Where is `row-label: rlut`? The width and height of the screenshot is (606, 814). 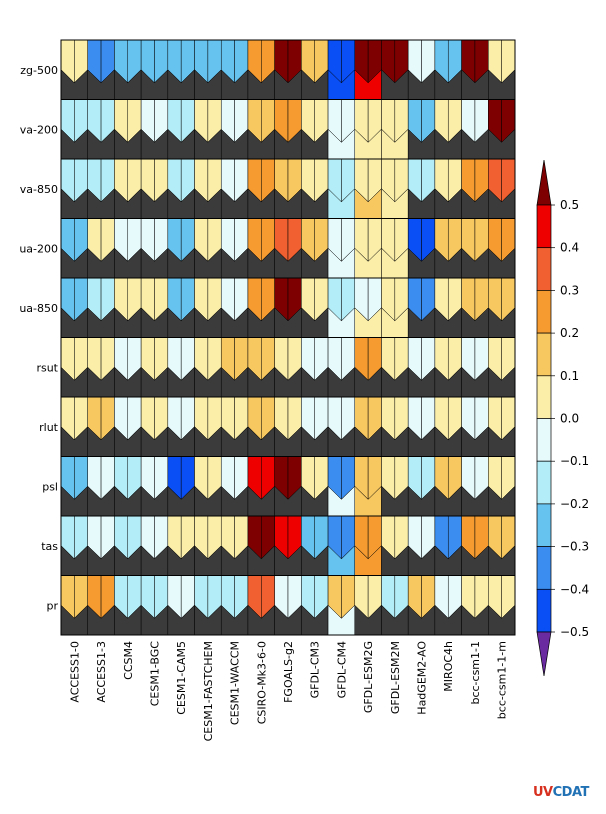 row-label: rlut is located at coordinates (49, 427).